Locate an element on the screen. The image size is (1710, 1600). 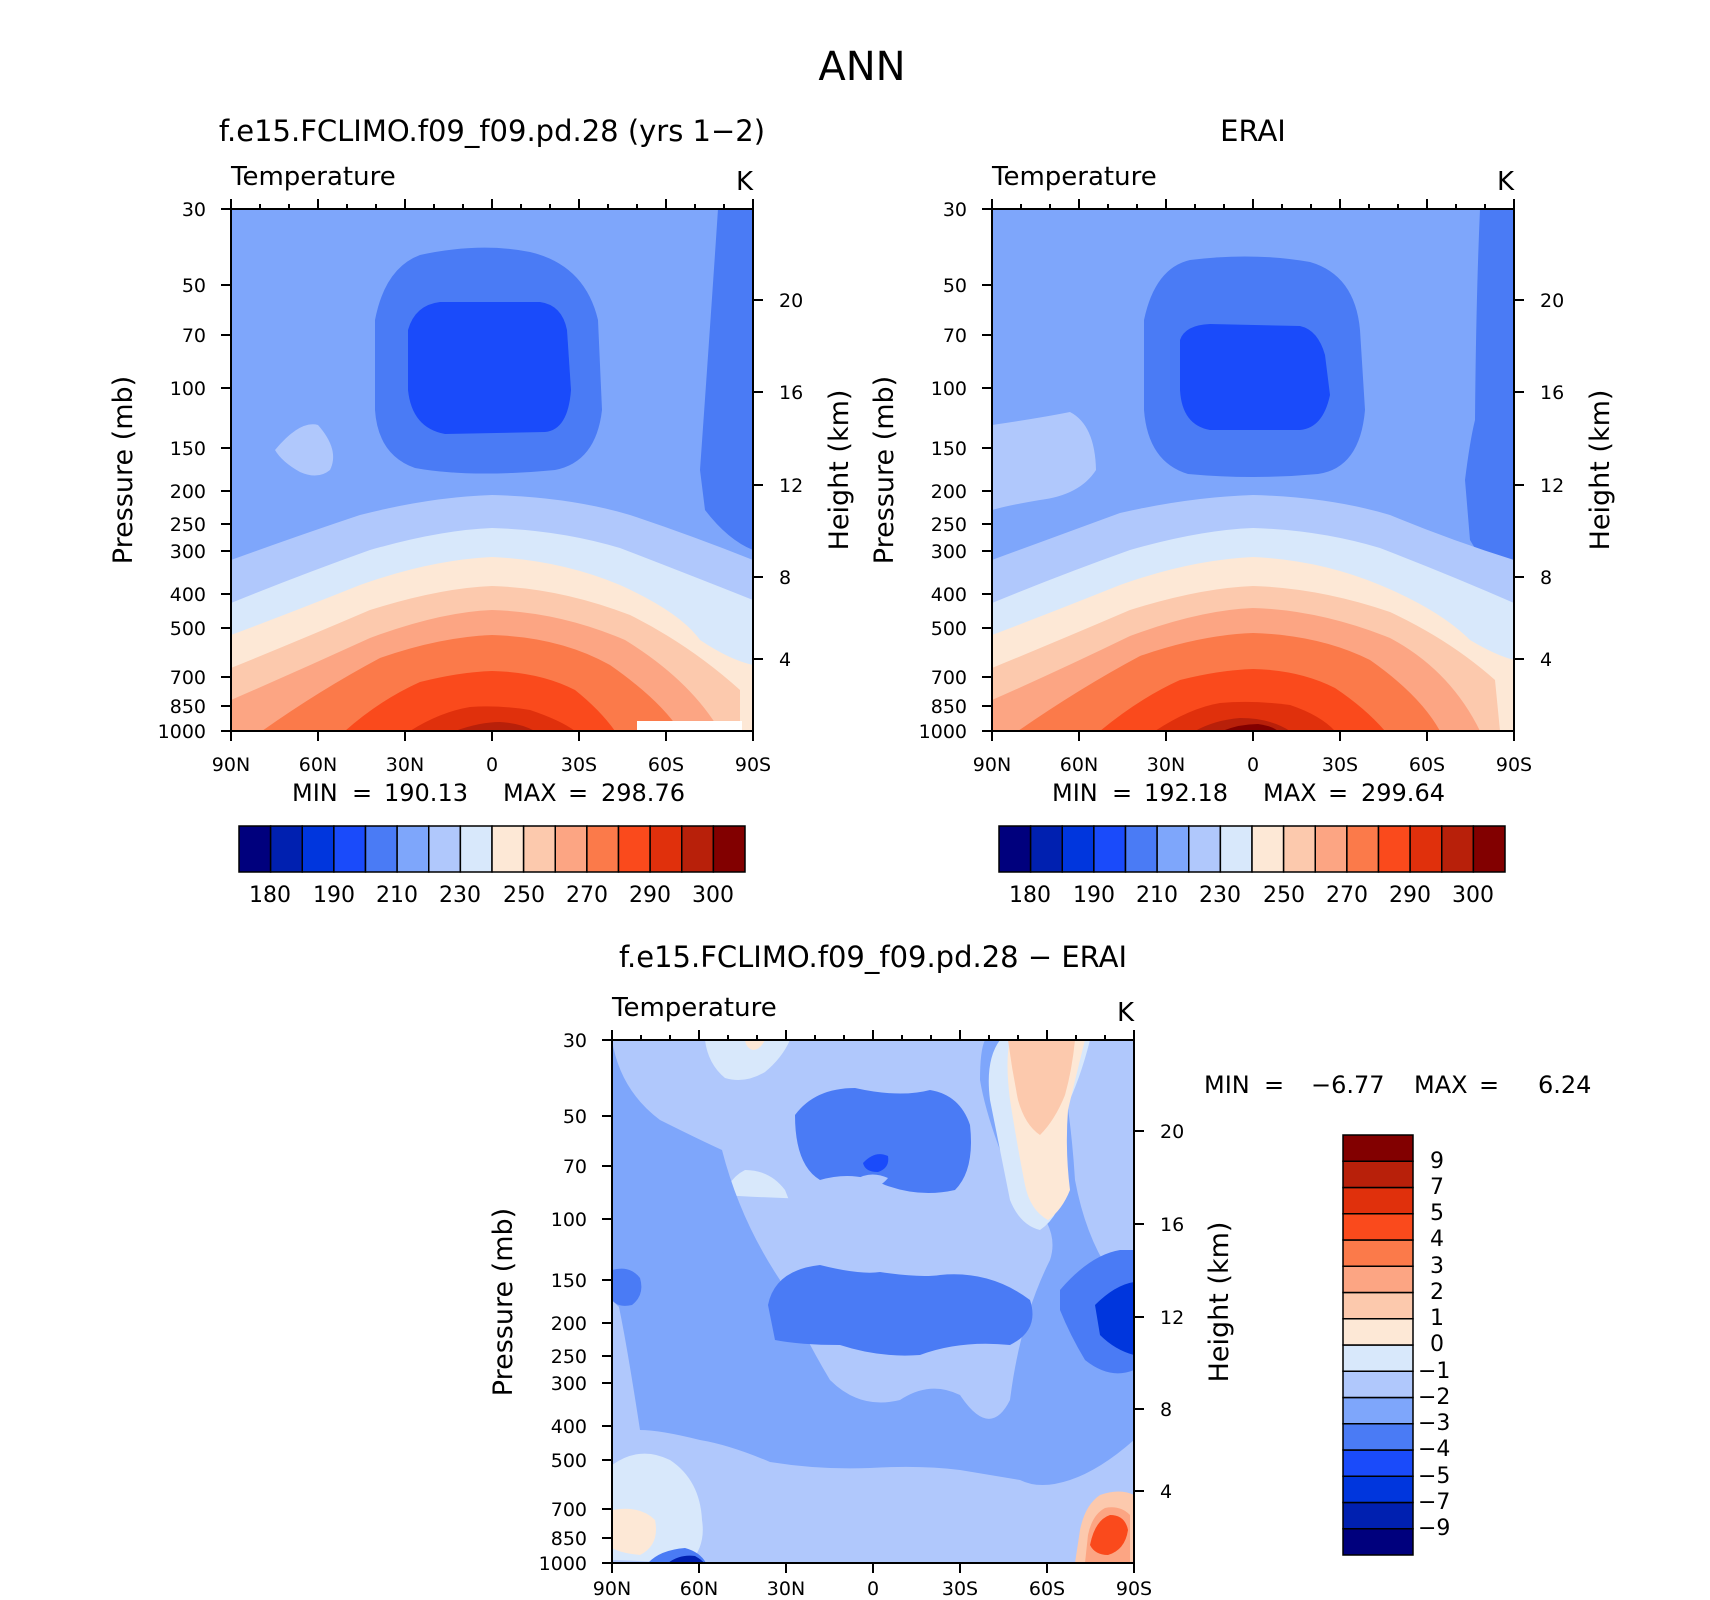
colorbar-label: 230 is located at coordinates (460, 895).